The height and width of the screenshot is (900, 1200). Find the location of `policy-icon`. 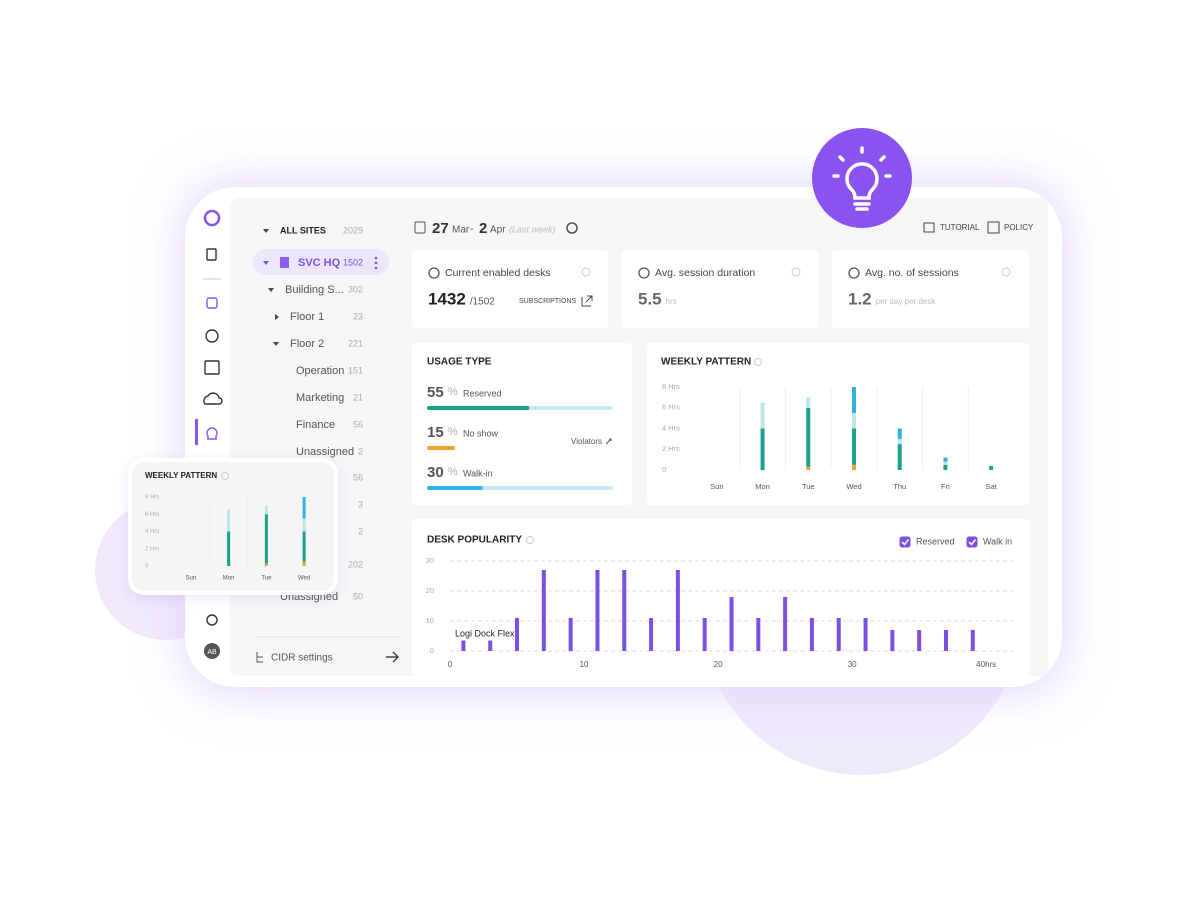

policy-icon is located at coordinates (993, 227).